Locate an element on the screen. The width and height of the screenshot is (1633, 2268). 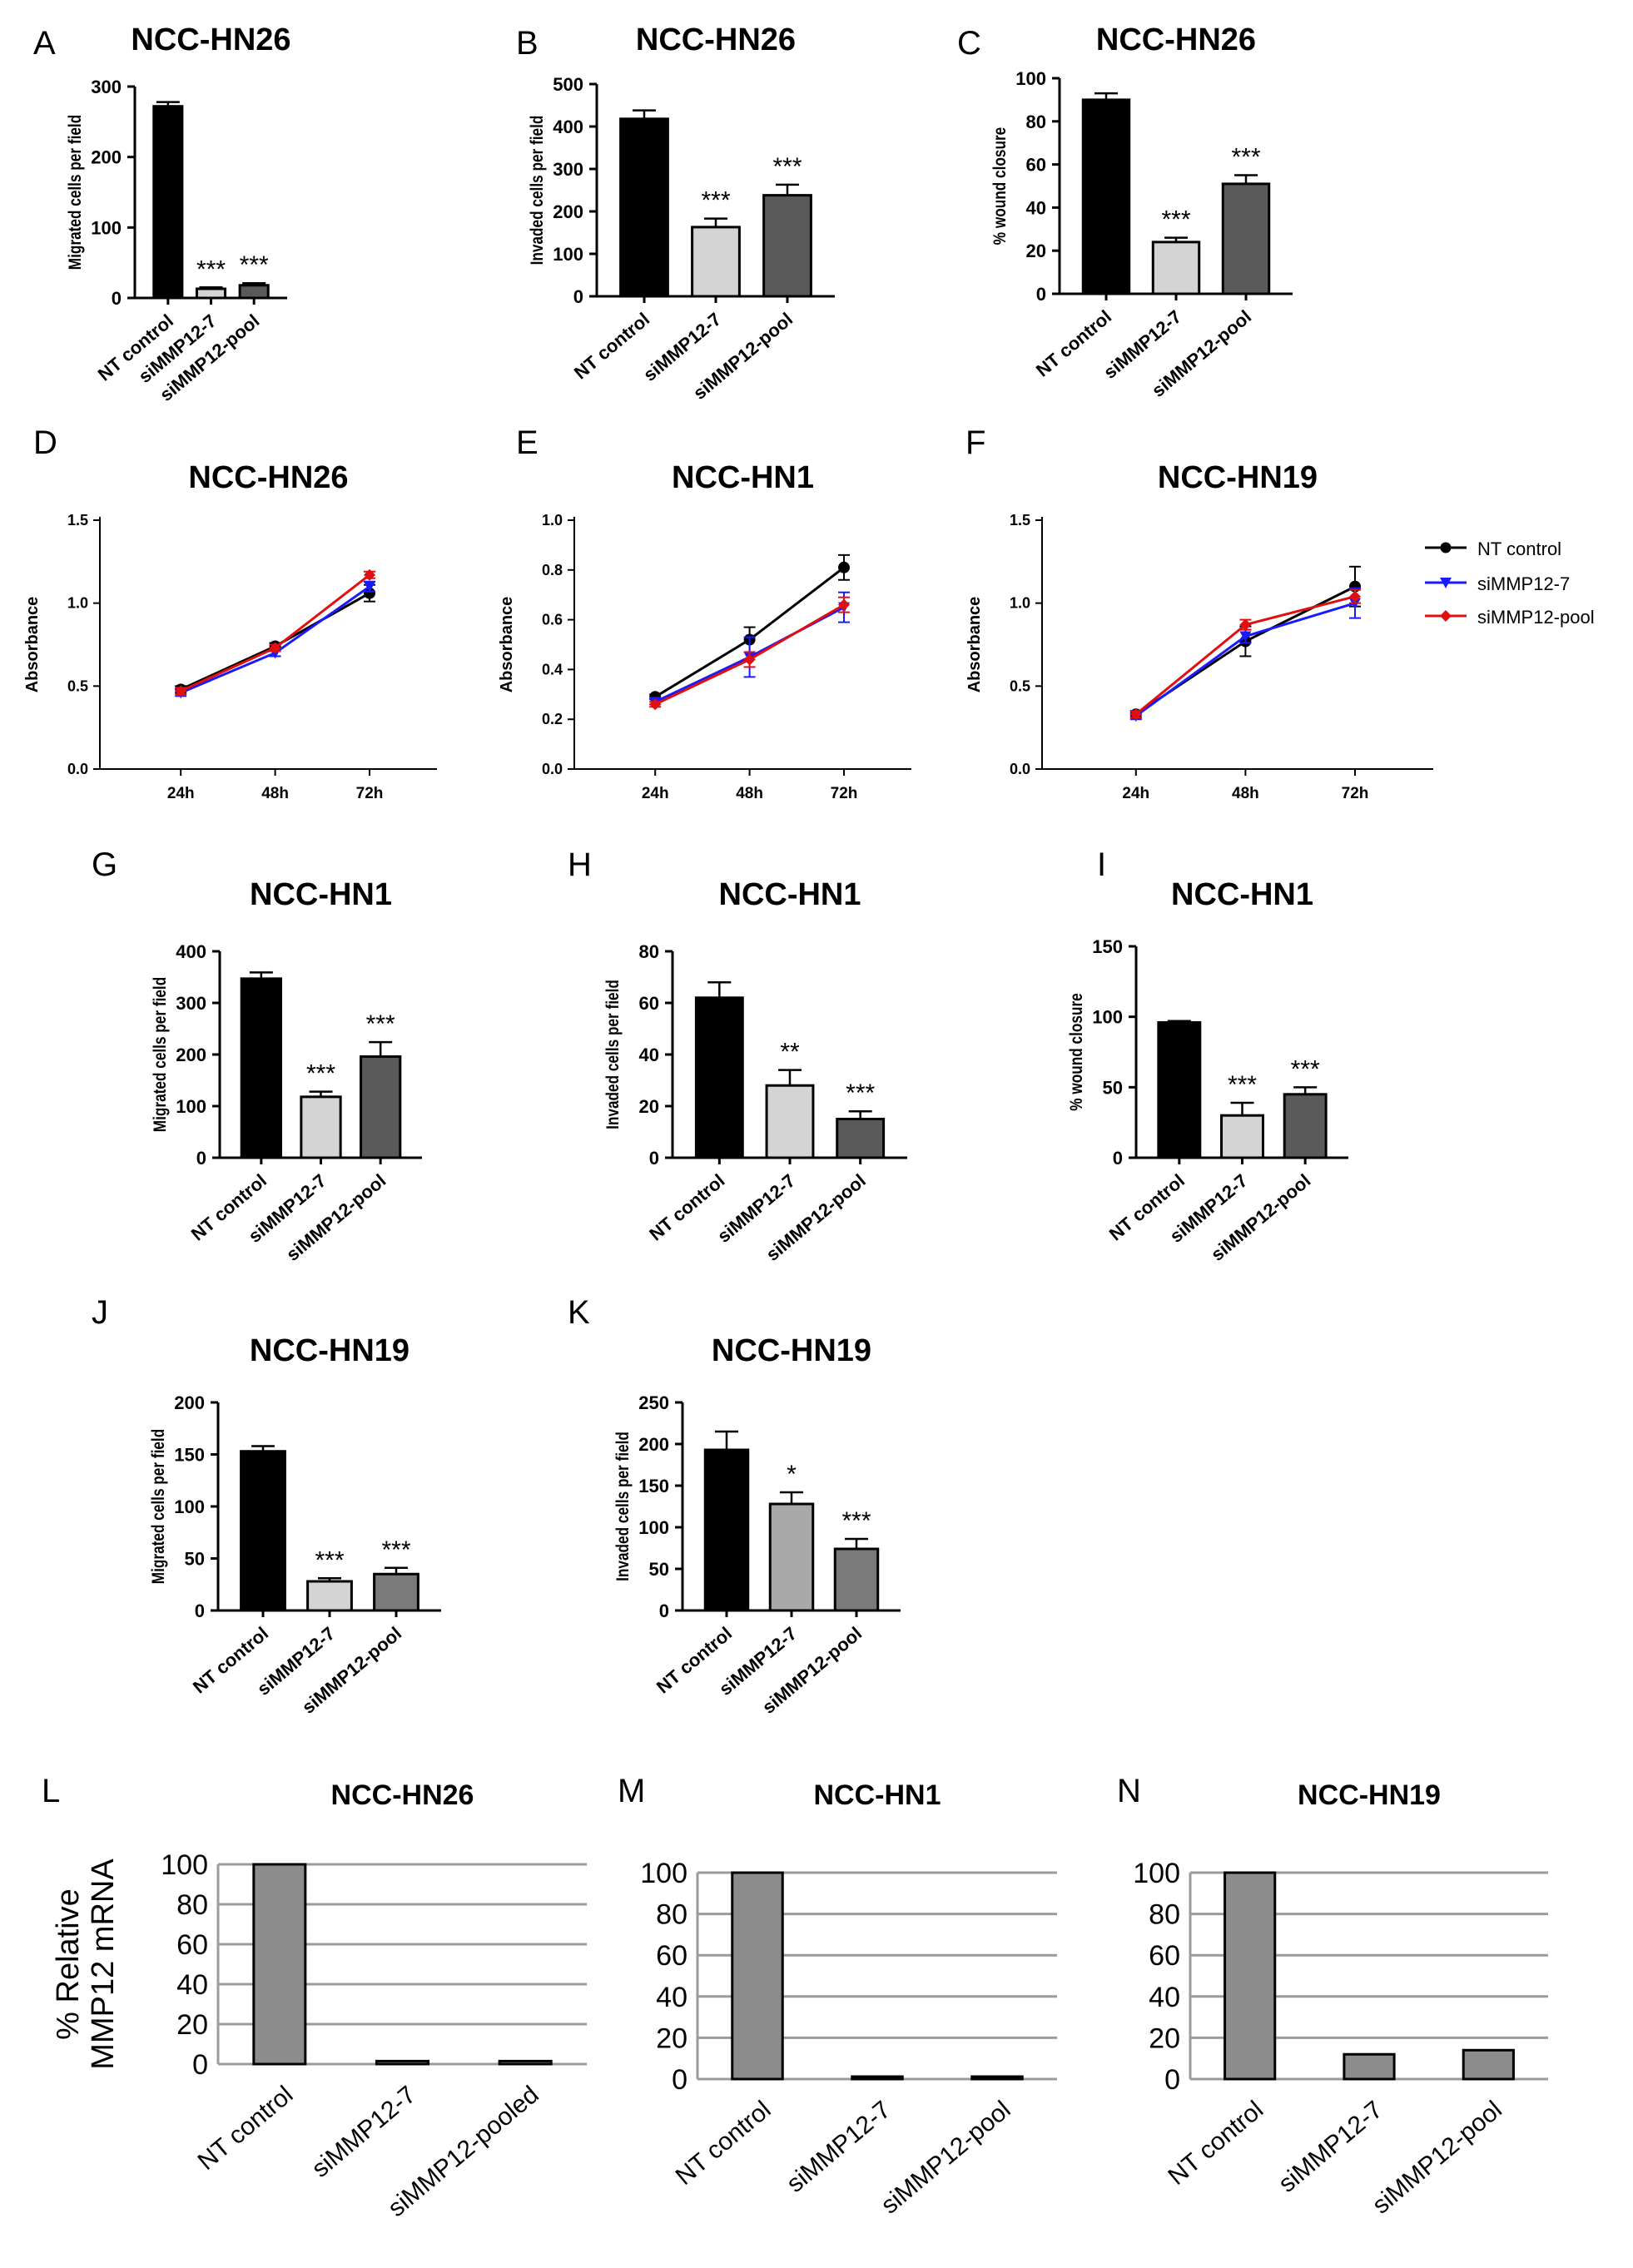
y-axis-label: % wound closure is located at coordinates (1000, 186).